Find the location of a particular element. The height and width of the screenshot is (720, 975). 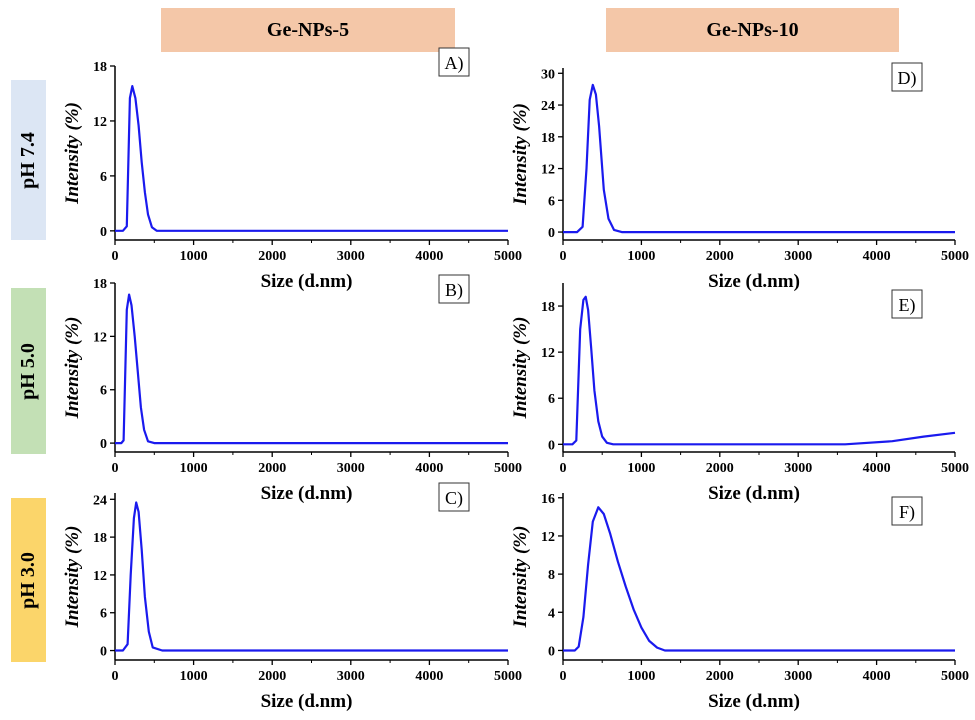

panel-label: F) is located at coordinates (907, 512).